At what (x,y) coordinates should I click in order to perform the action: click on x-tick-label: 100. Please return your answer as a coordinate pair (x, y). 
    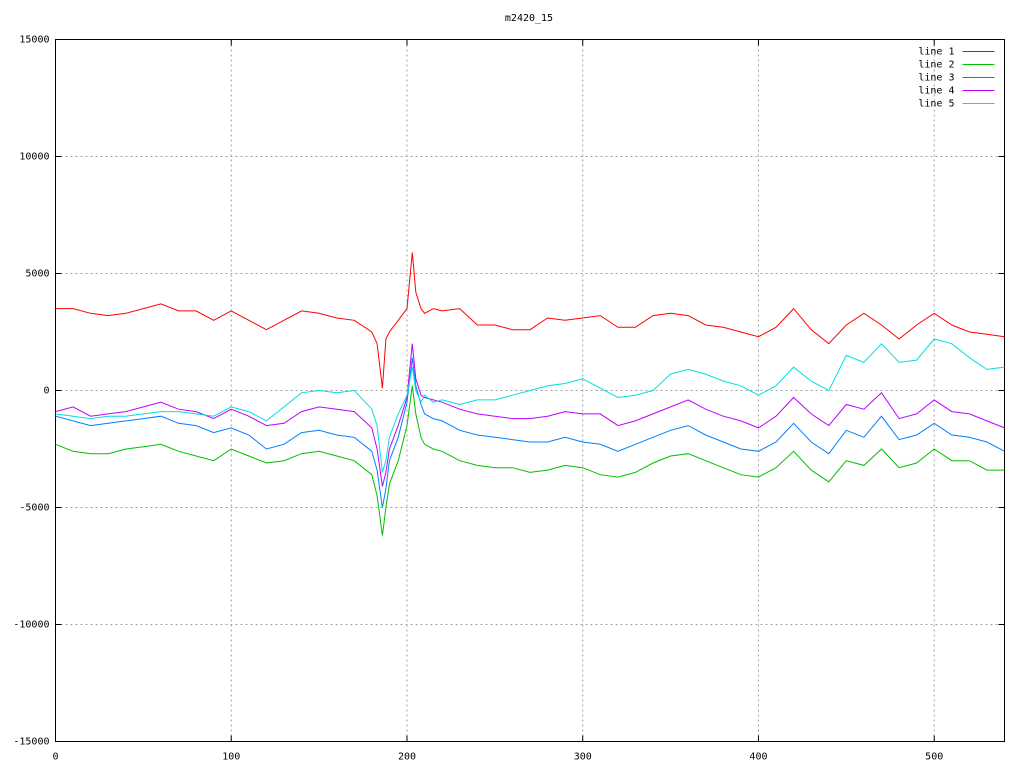
    Looking at the image, I should click on (231, 757).